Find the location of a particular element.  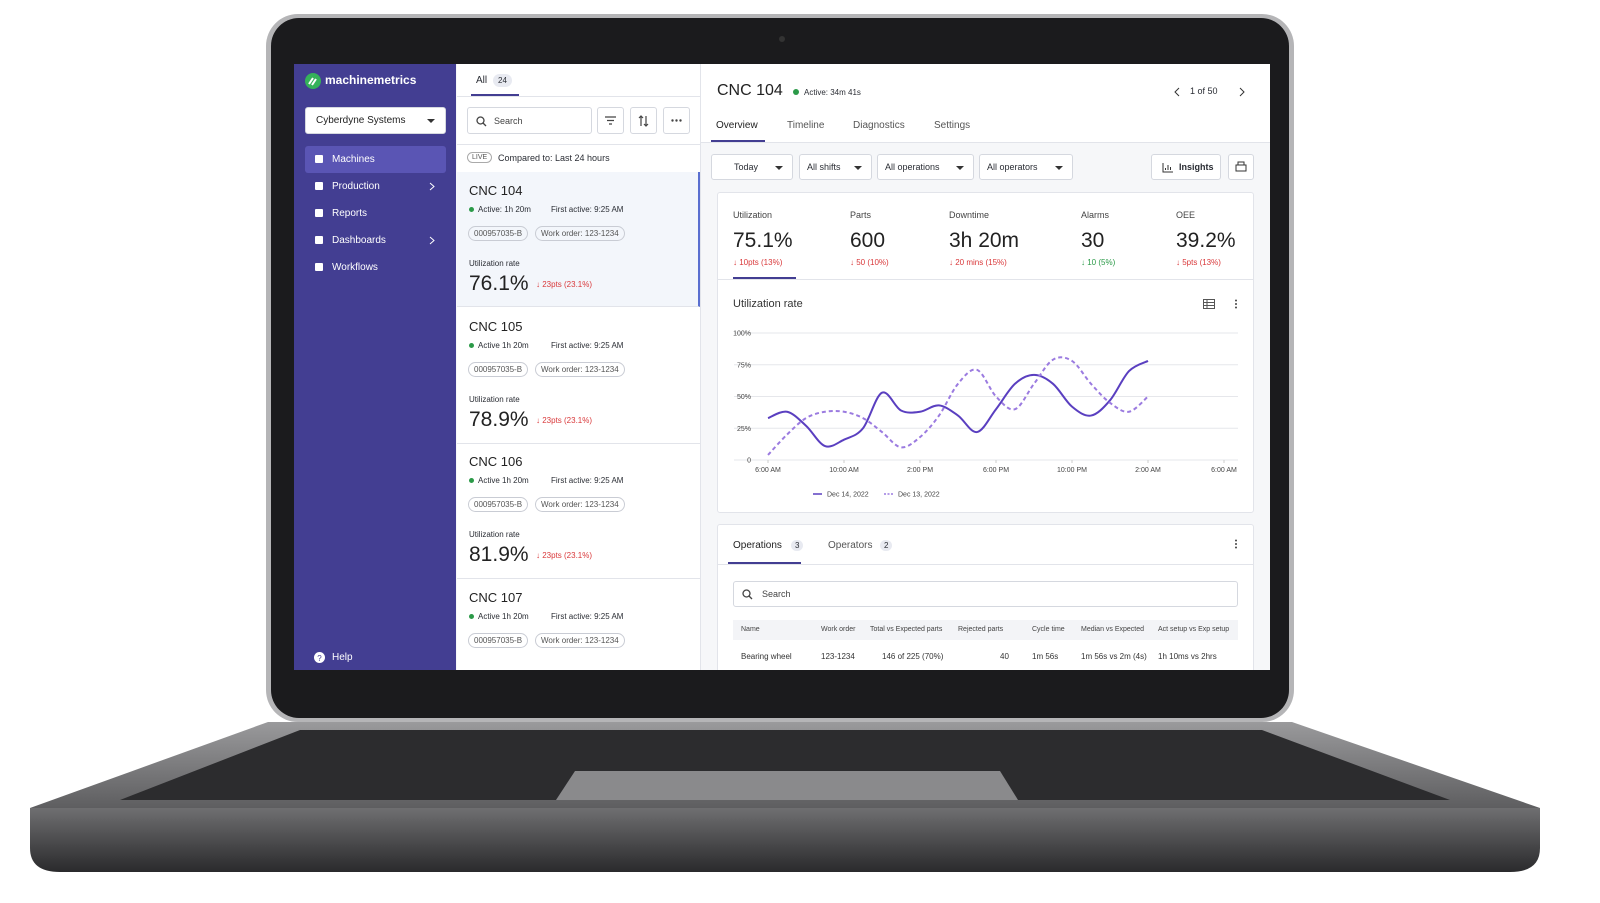

nav-item: Production is located at coordinates (375, 186).